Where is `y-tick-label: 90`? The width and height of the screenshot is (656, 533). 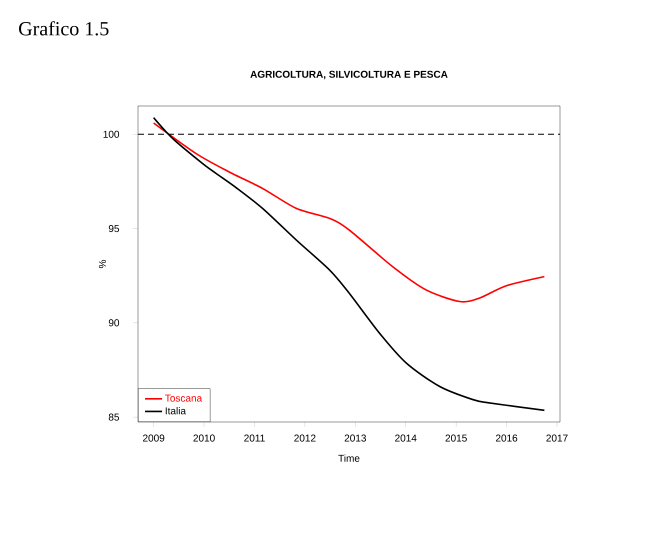
y-tick-label: 90 is located at coordinates (114, 322).